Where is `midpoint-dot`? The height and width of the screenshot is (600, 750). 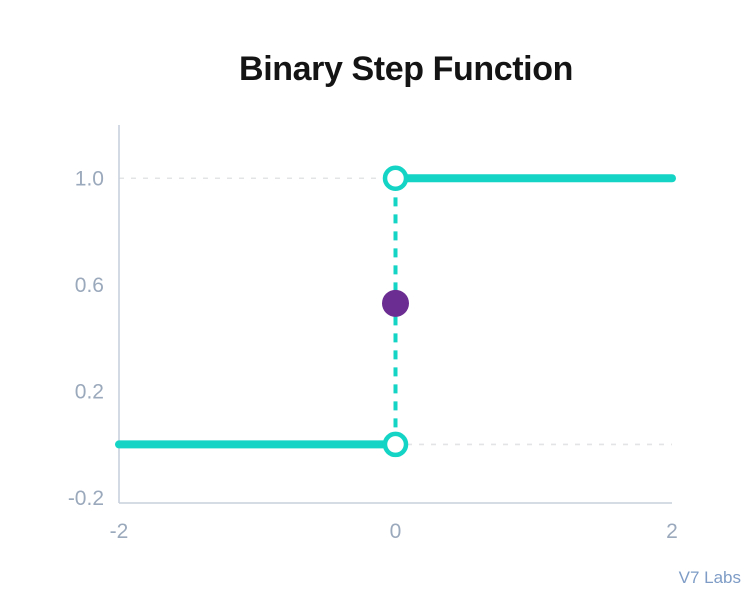
midpoint-dot is located at coordinates (395, 303).